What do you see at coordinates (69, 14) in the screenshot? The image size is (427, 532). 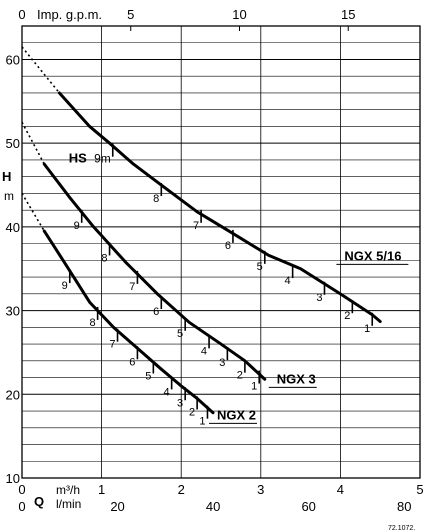 I see `top-axis-label: Imp. g.p.m.` at bounding box center [69, 14].